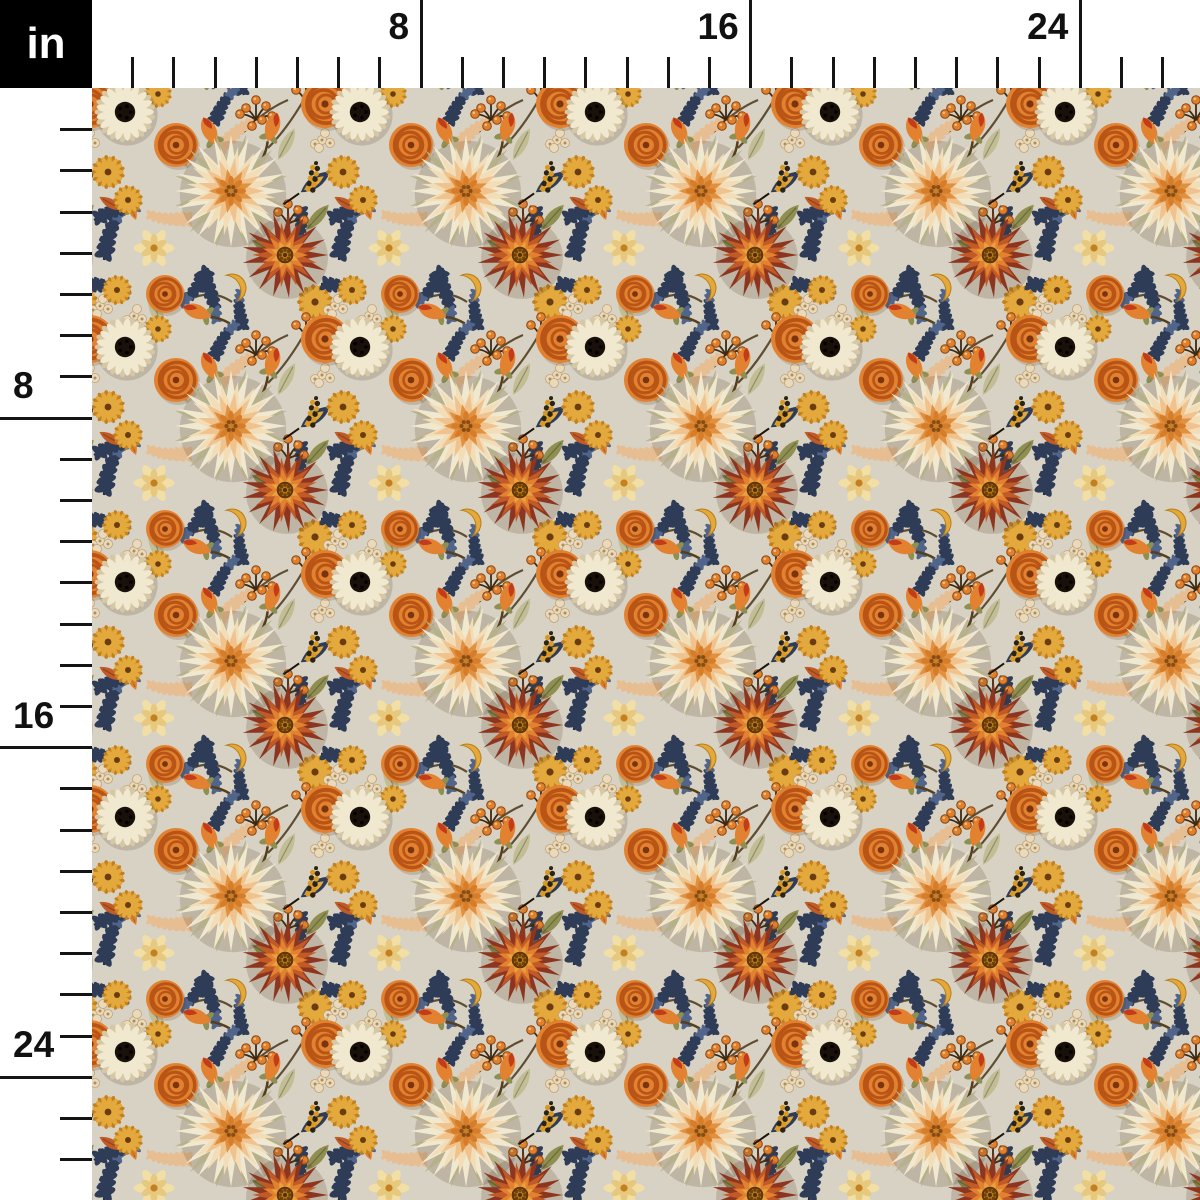 The image size is (1200, 1200). I want to click on corner-unit-box: in, so click(46, 44).